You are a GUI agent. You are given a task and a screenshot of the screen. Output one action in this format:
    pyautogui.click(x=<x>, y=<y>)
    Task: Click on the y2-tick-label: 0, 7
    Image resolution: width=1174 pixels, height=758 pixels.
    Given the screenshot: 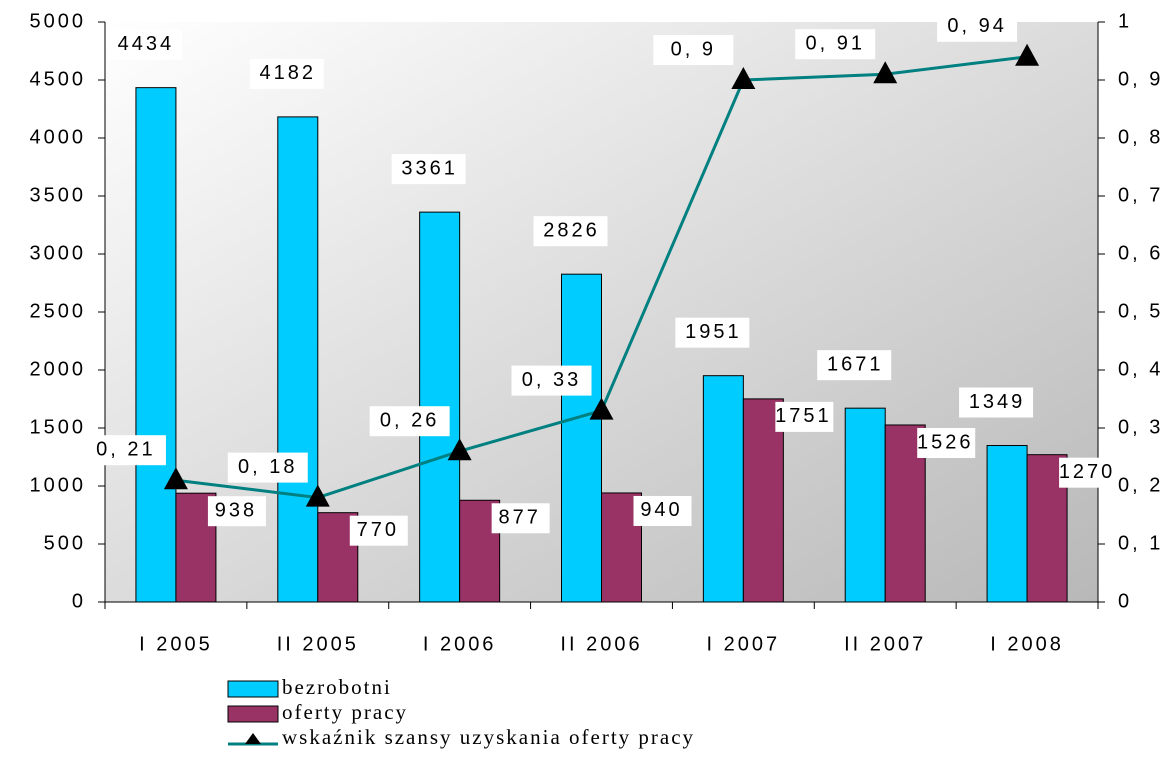 What is the action you would take?
    pyautogui.click(x=1140, y=195)
    